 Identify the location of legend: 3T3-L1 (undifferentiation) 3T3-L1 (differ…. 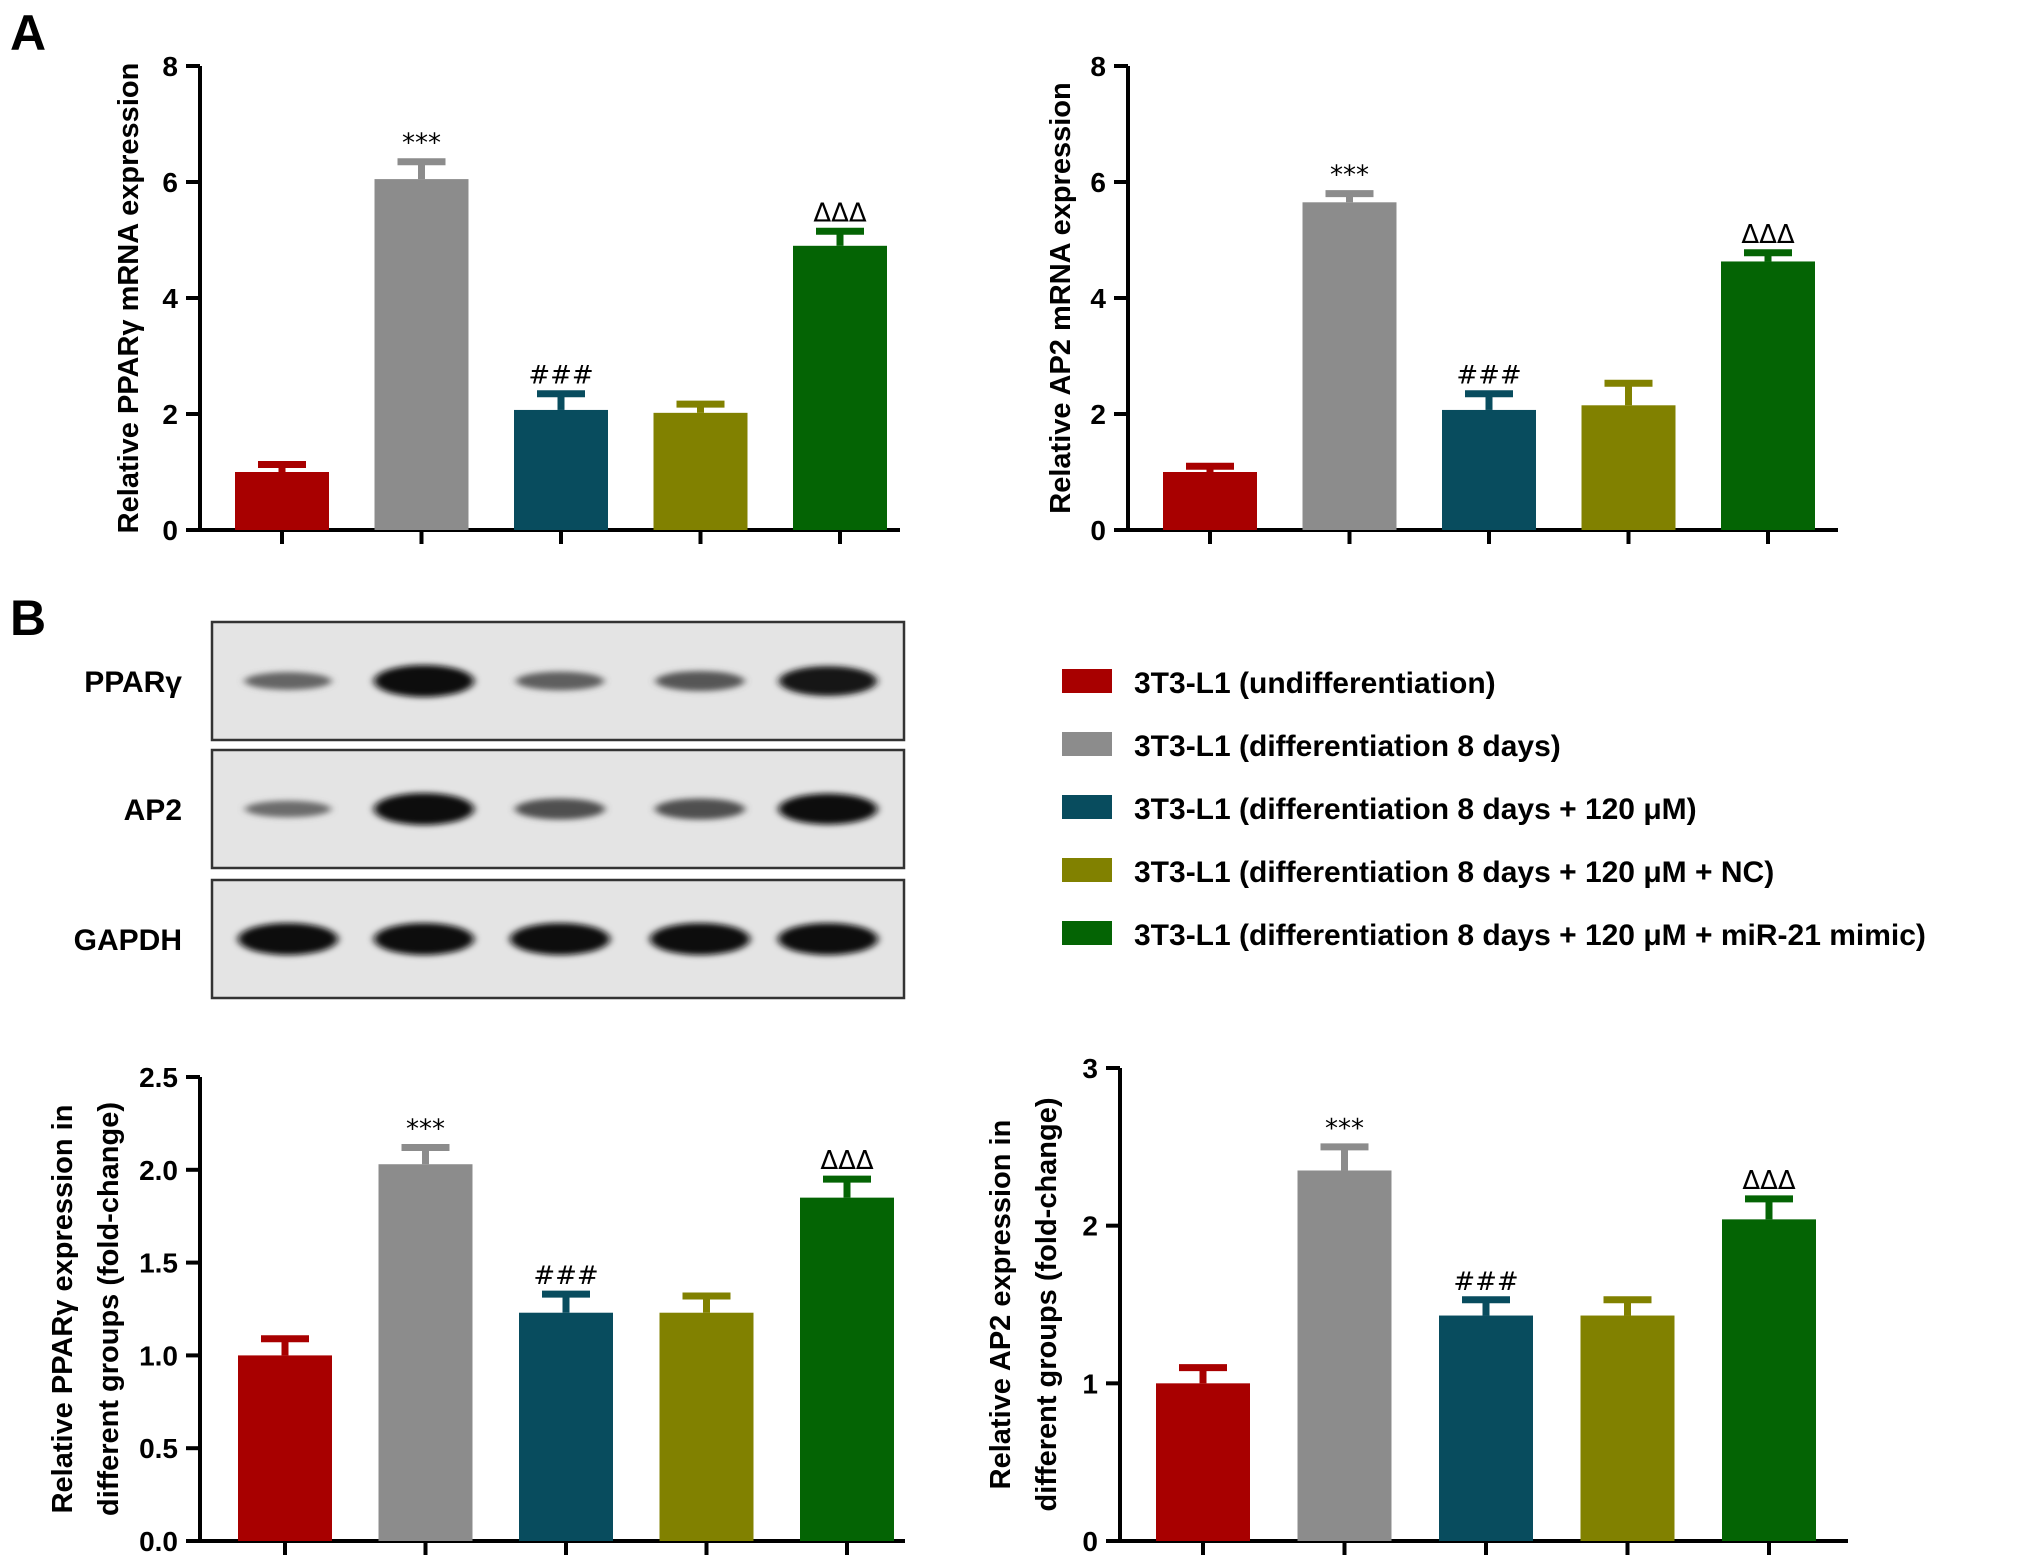
(1494, 809).